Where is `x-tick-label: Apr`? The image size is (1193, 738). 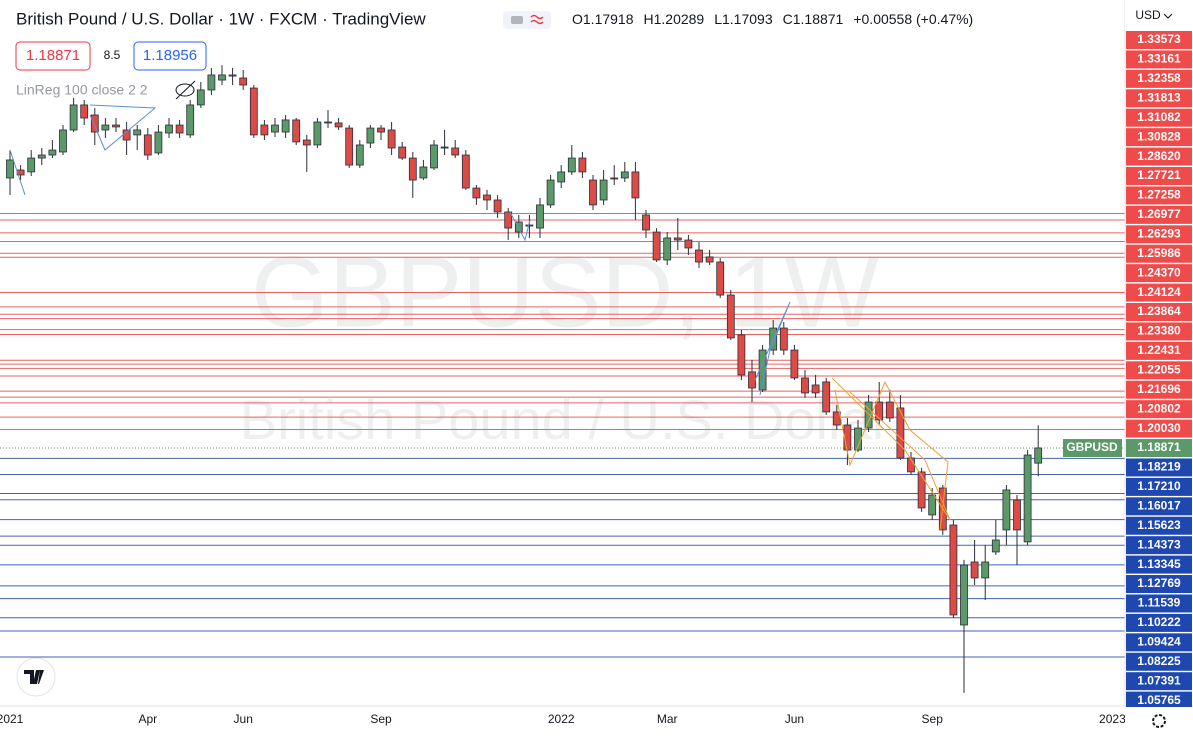 x-tick-label: Apr is located at coordinates (147, 719).